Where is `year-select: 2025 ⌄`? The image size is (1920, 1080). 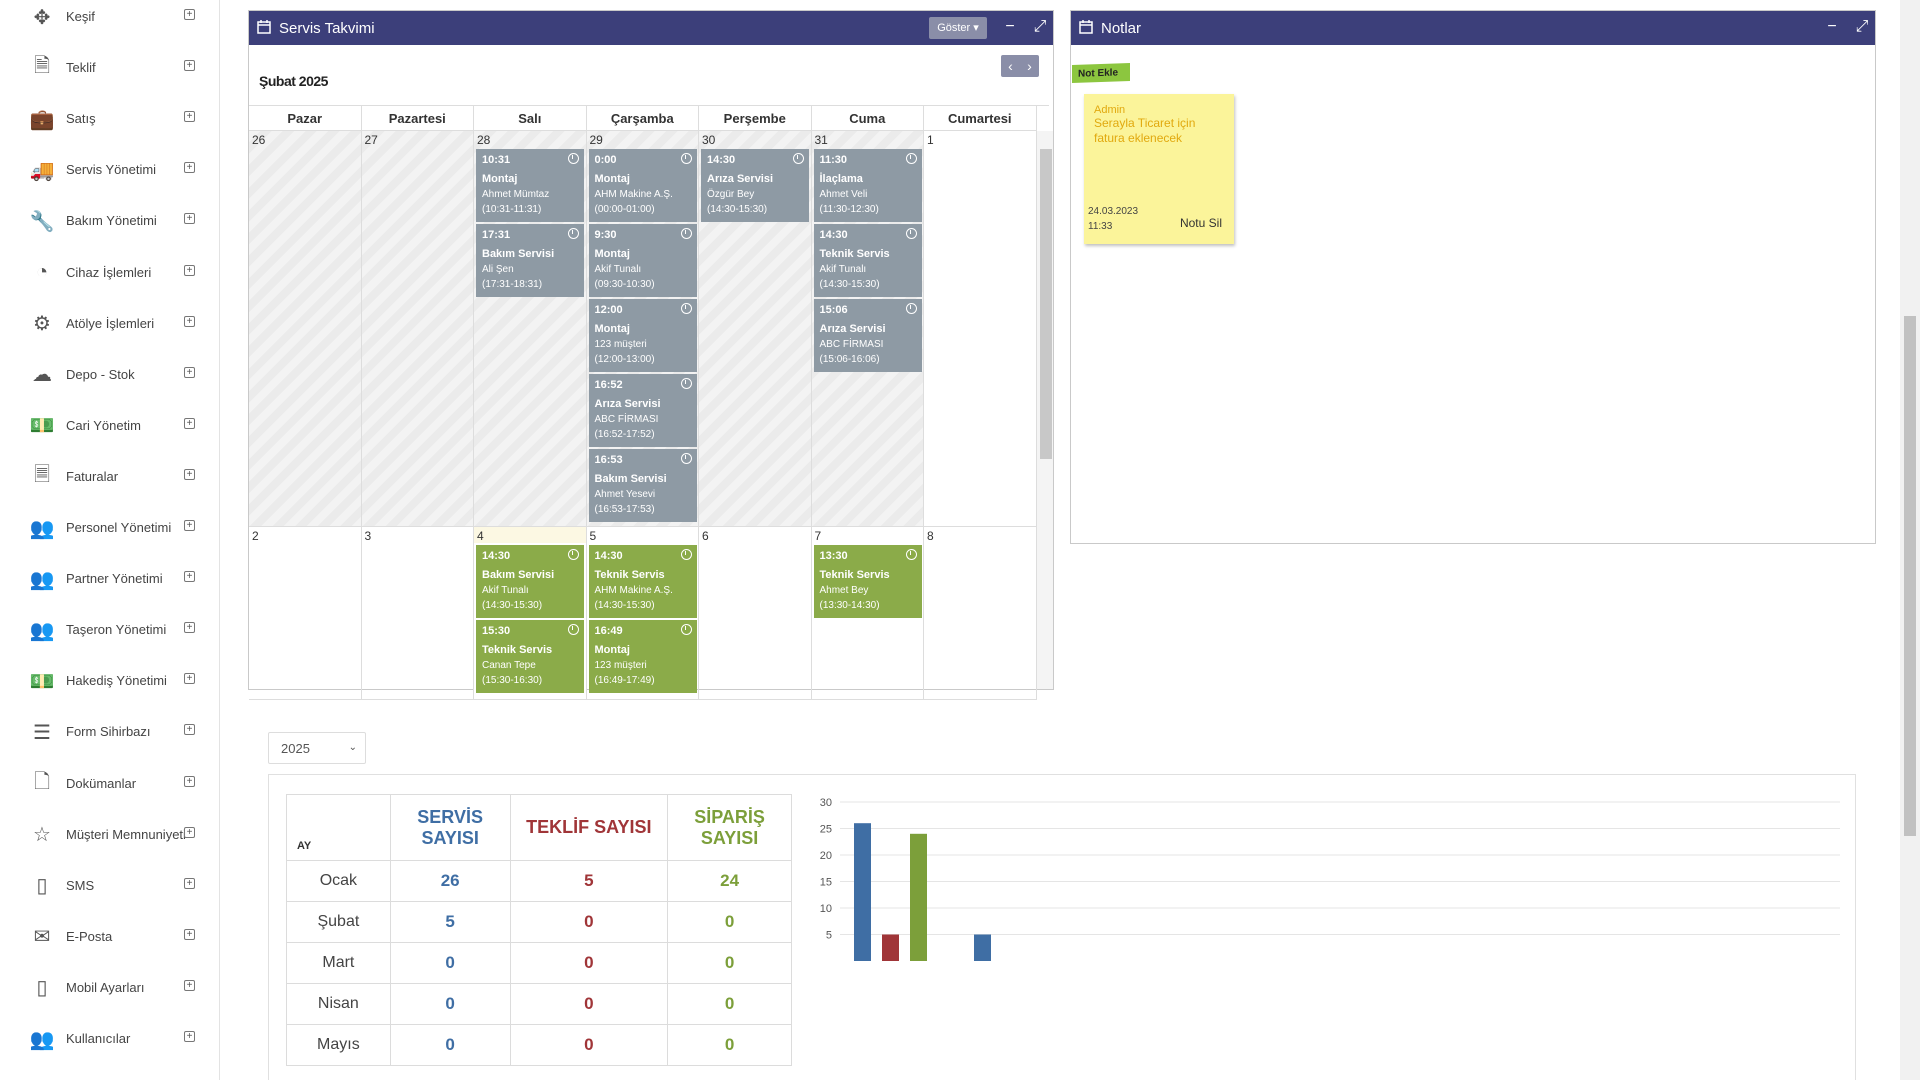 year-select: 2025 ⌄ is located at coordinates (317, 748).